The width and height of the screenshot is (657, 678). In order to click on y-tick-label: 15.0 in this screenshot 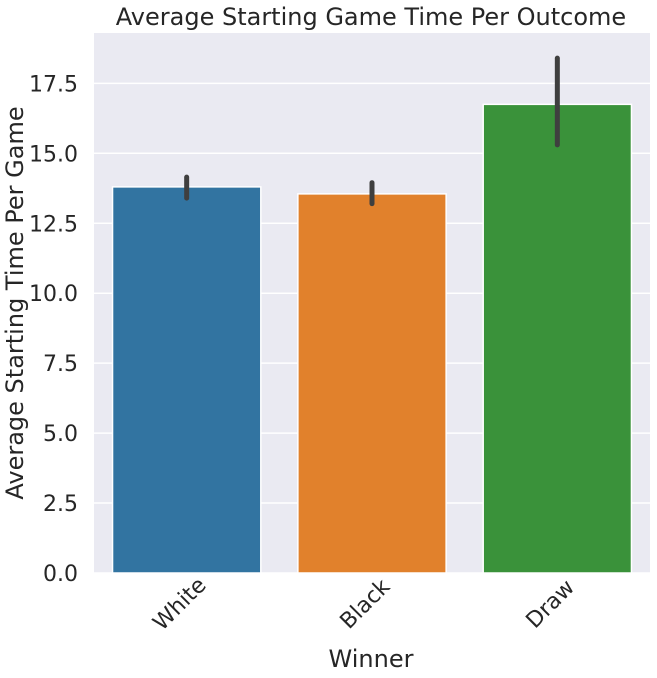, I will do `click(53, 154)`.